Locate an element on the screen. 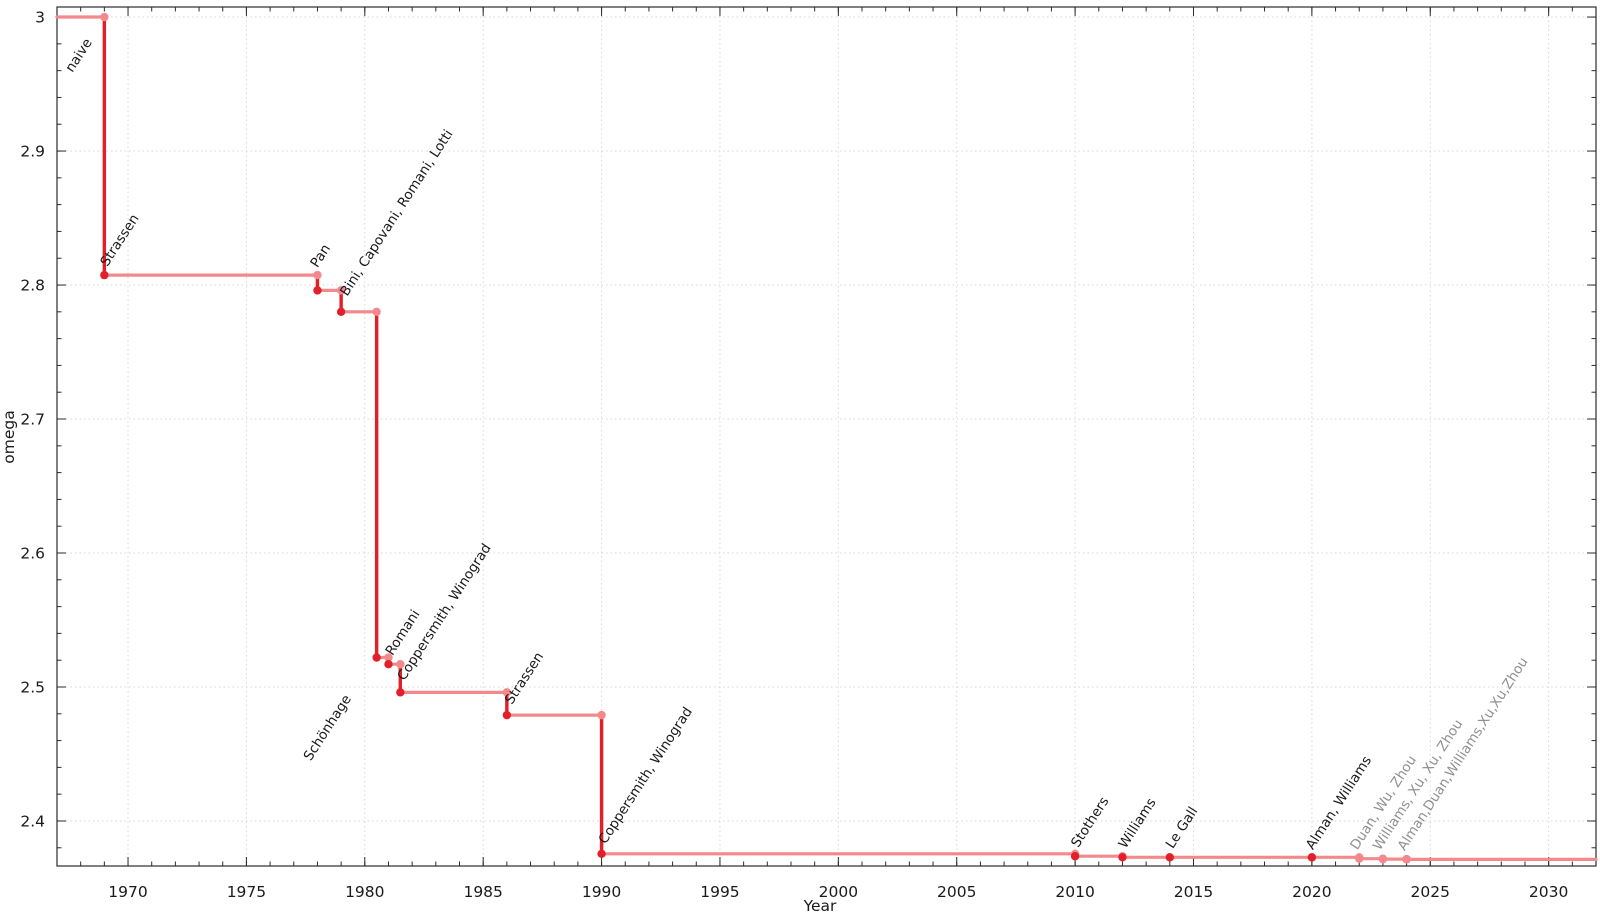 The image size is (1600, 920). x-tick-label: 2015 is located at coordinates (1193, 892).